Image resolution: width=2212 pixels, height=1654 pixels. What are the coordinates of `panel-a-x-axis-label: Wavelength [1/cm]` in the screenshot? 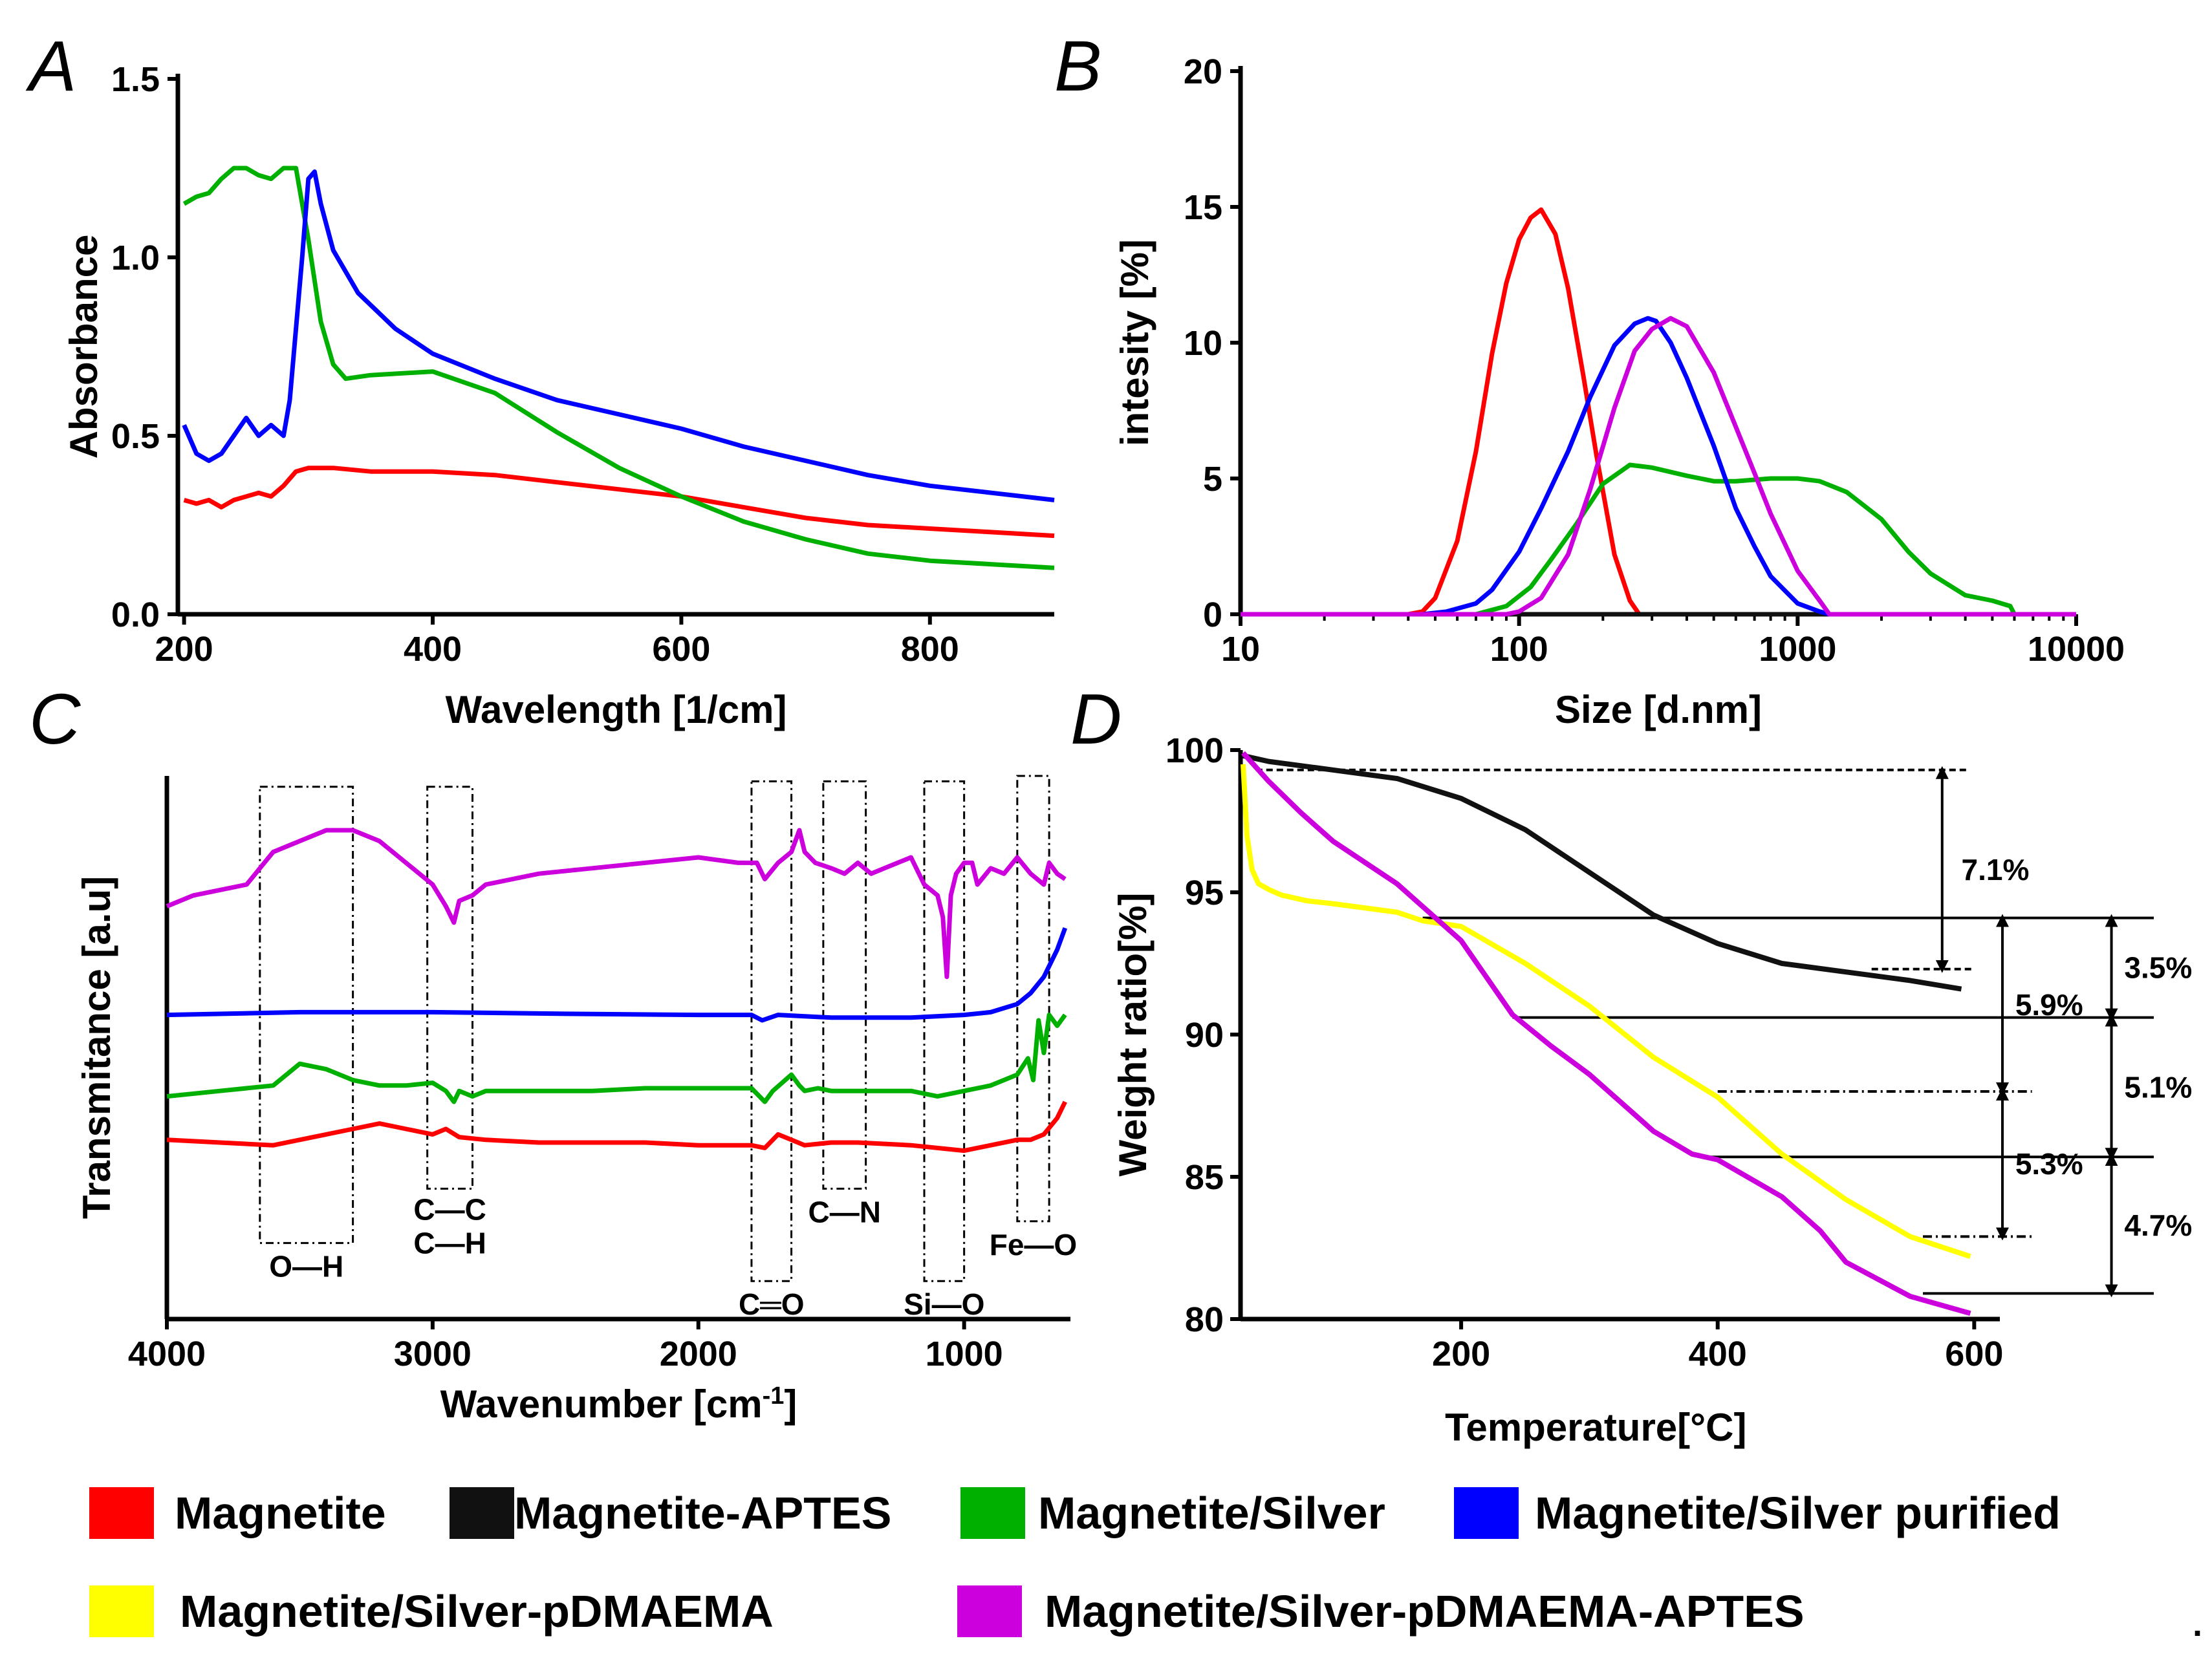 It's located at (616, 710).